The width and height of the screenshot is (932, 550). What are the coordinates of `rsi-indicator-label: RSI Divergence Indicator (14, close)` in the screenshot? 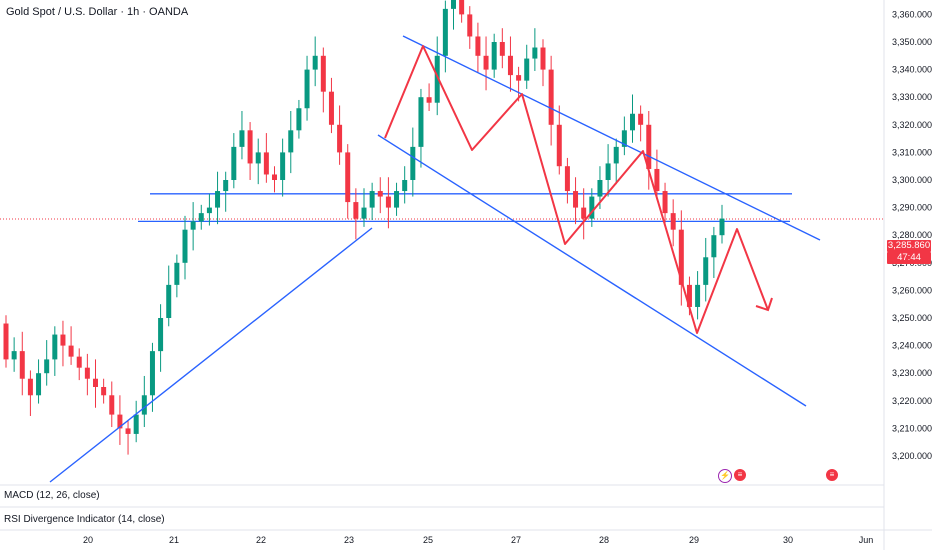 It's located at (84, 519).